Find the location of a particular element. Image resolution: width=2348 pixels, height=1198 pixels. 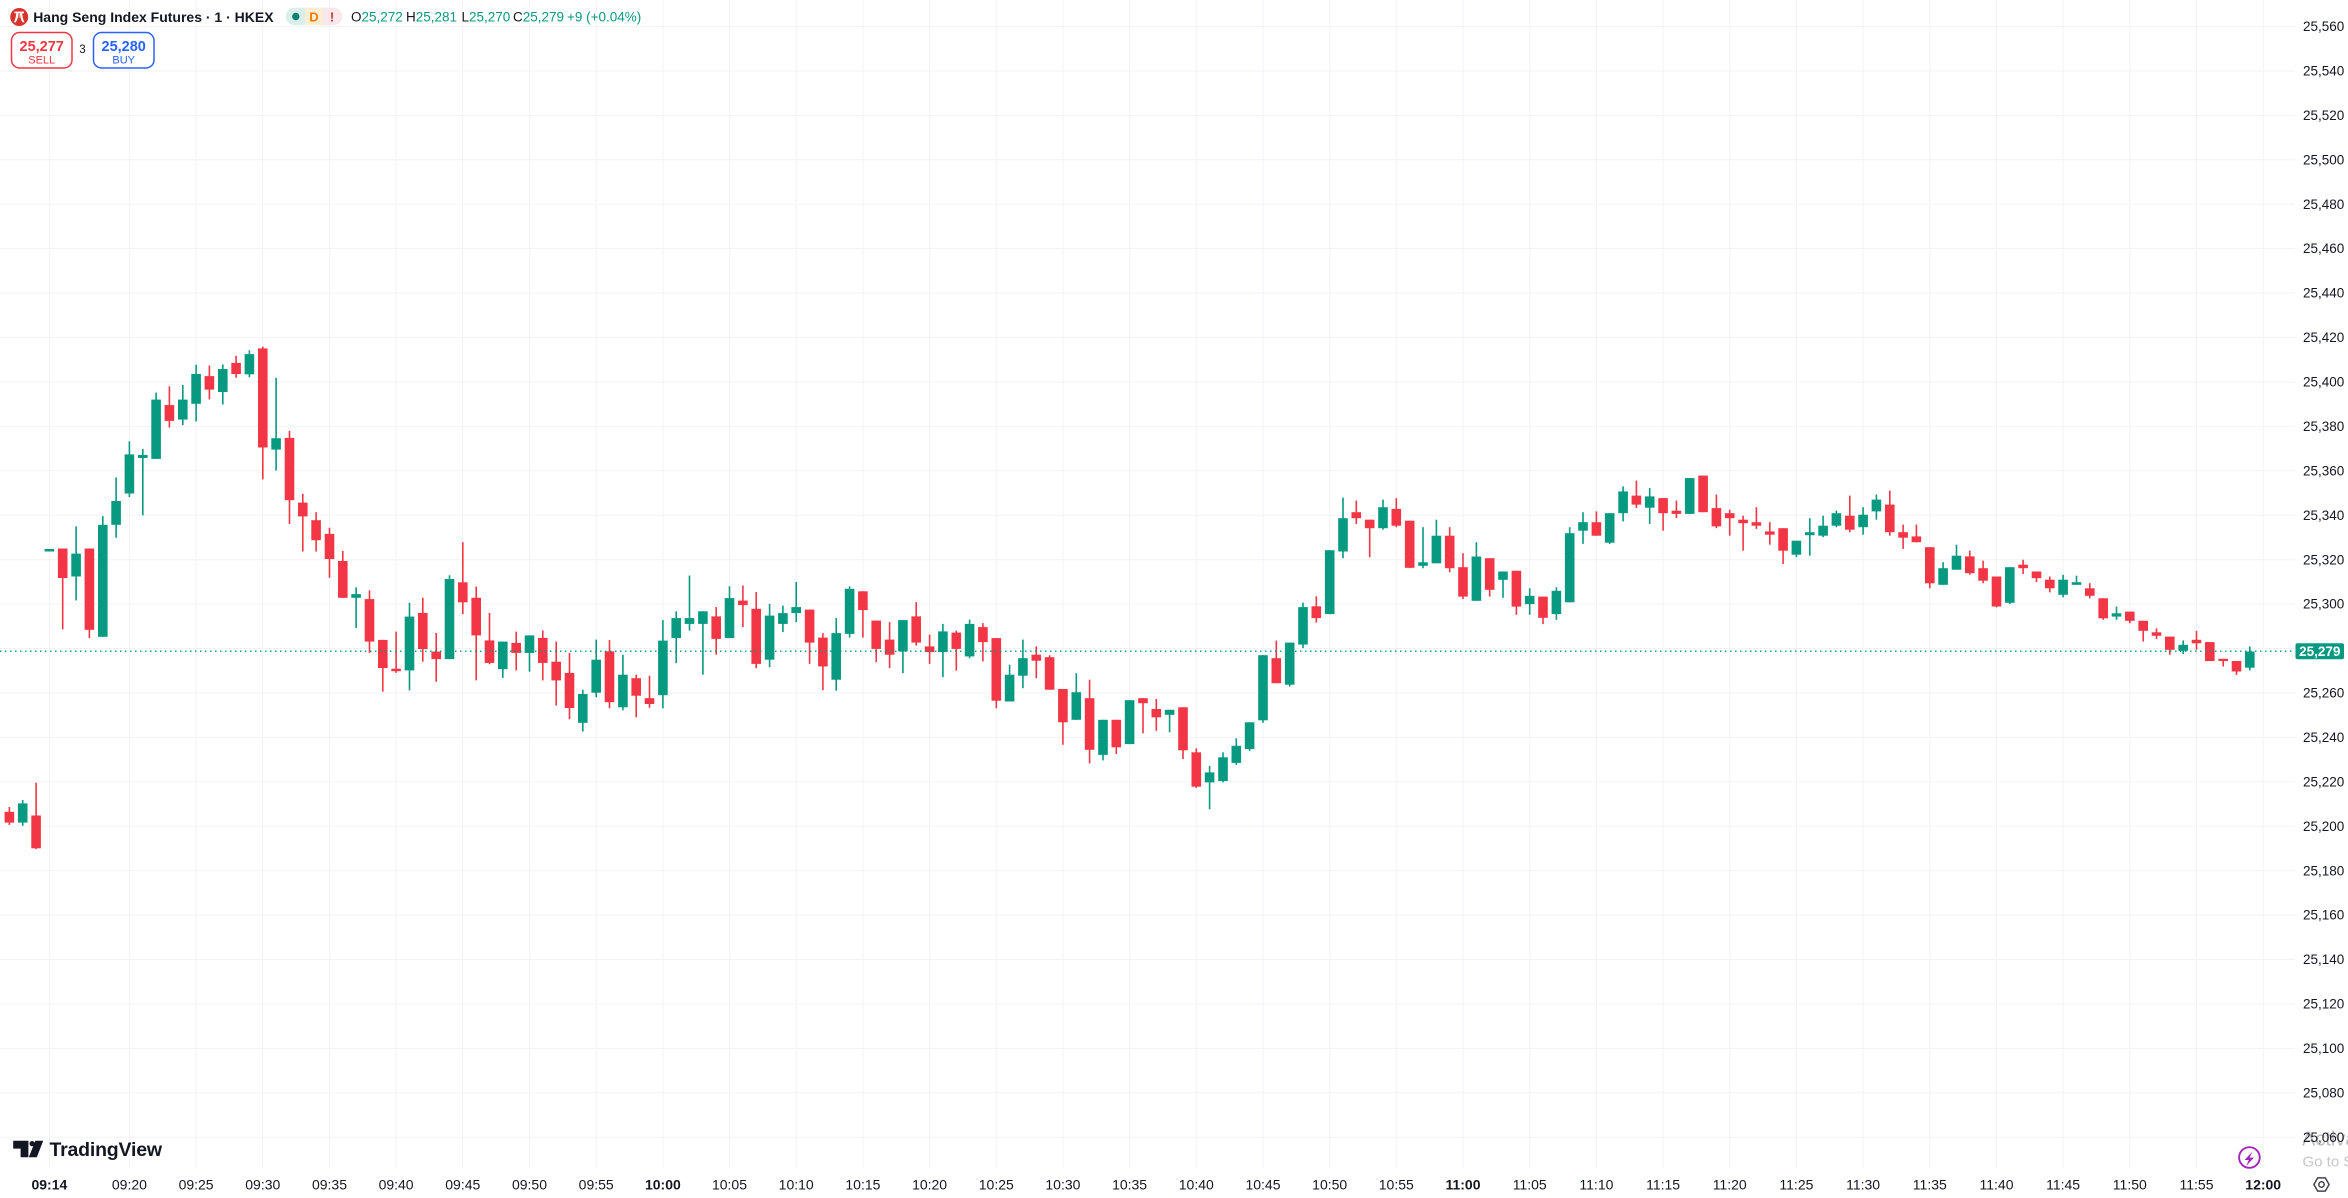

svg-text: 25,180 is located at coordinates (2323, 870).